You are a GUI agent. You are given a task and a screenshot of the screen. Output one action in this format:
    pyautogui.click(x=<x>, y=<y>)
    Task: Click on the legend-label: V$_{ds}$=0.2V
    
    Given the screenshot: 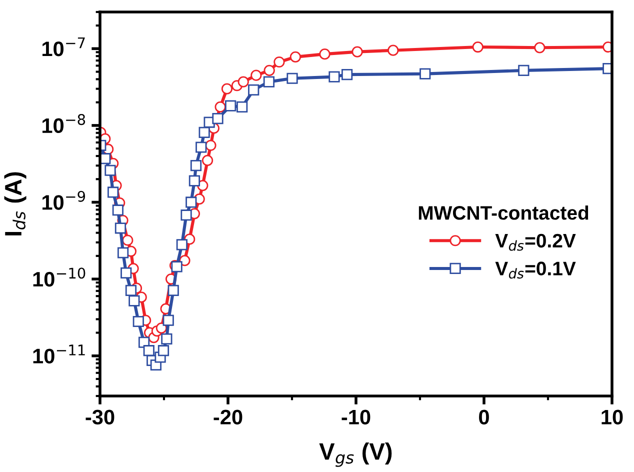 What is the action you would take?
    pyautogui.click(x=535, y=242)
    